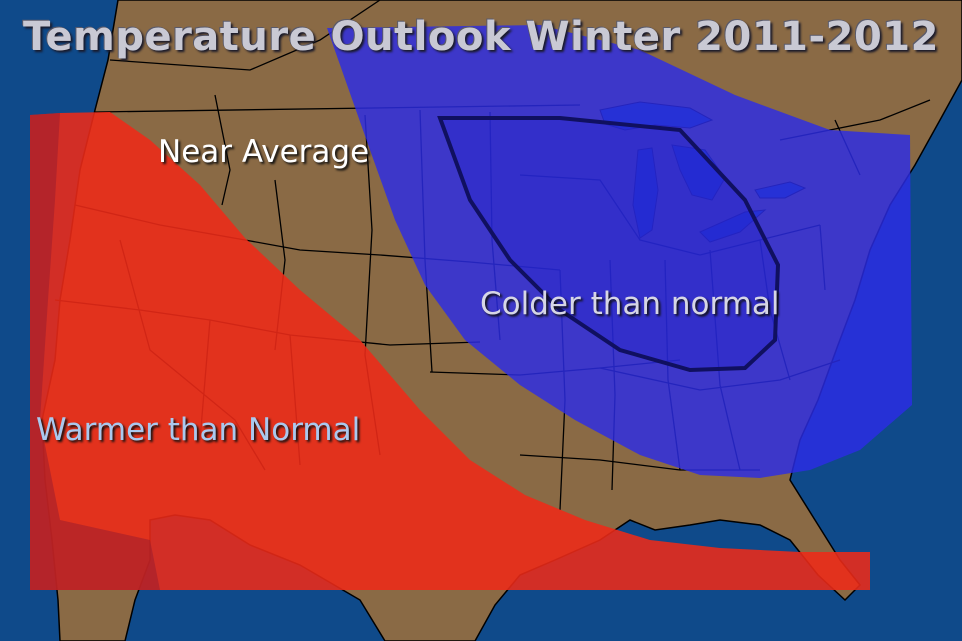 Image resolution: width=962 pixels, height=641 pixels. Describe the element at coordinates (481, 37) in the screenshot. I see `map-title: Temperature Outlook Winter 2011-2012` at that location.